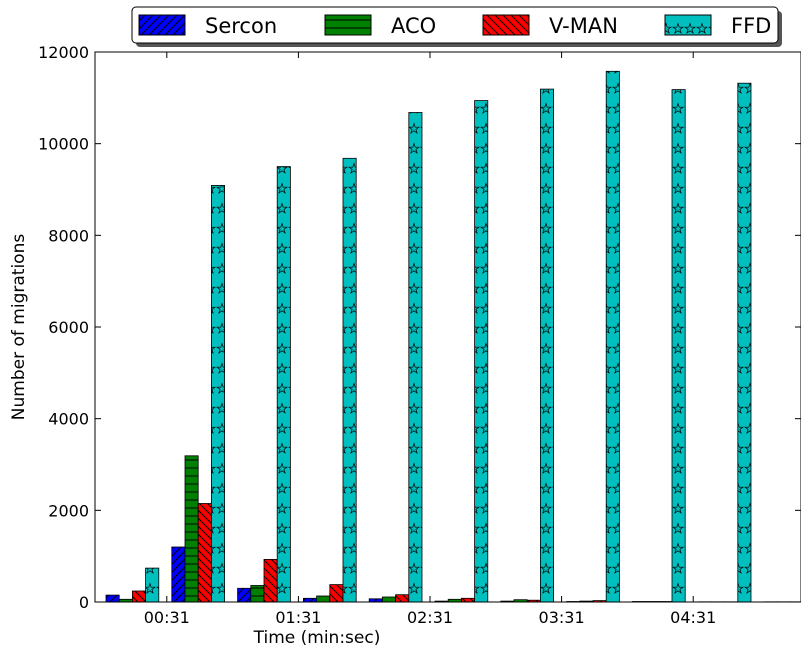 This screenshot has width=801, height=652. Describe the element at coordinates (68, 510) in the screenshot. I see `y-tick-label: 2000` at that location.